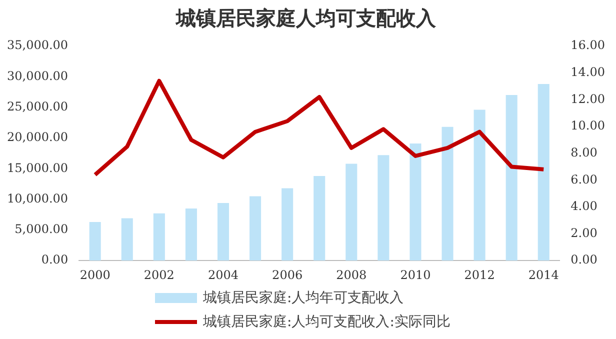 The width and height of the screenshot is (616, 339). I want to click on y2-tick-label: 2.00, so click(584, 233).